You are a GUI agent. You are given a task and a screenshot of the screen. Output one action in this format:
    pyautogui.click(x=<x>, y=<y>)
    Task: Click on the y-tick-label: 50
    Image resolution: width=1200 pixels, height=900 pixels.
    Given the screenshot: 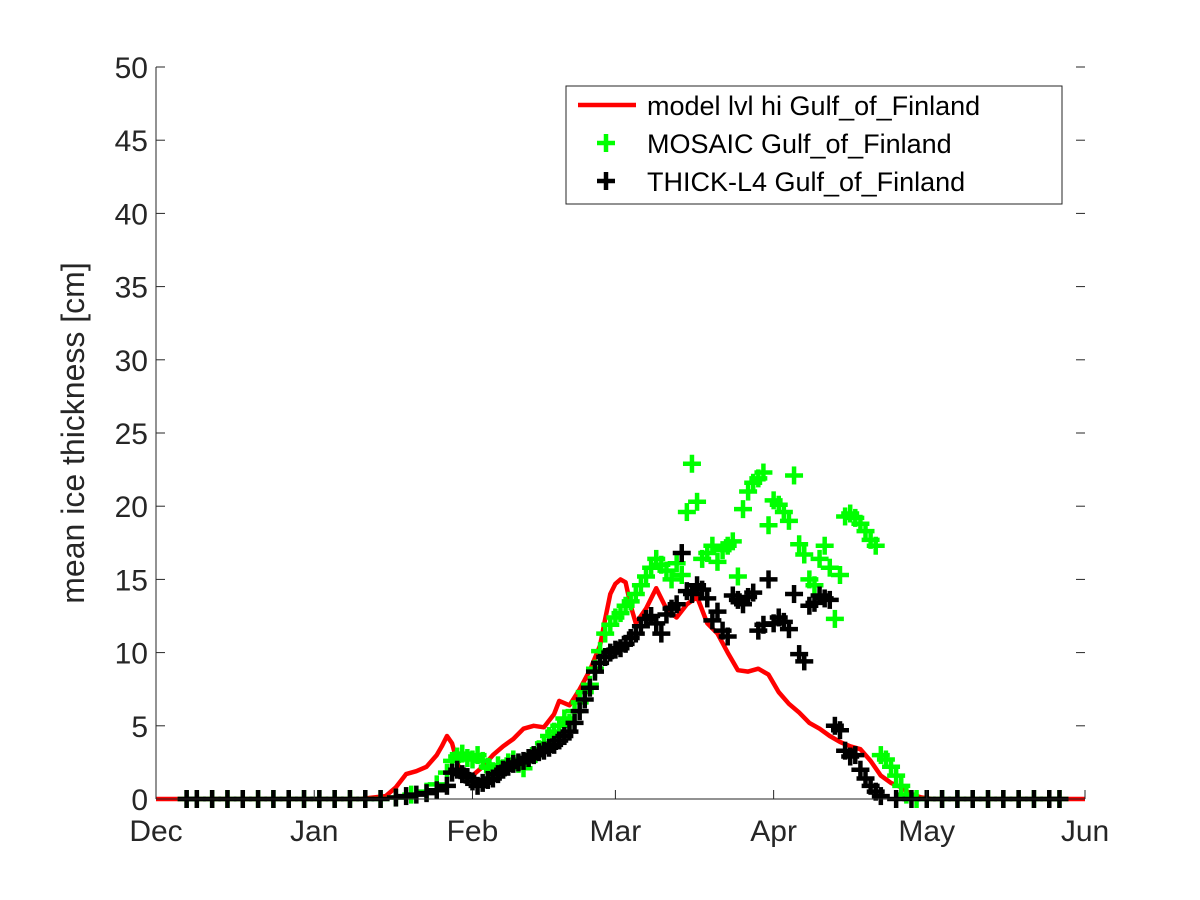 What is the action you would take?
    pyautogui.click(x=131, y=68)
    